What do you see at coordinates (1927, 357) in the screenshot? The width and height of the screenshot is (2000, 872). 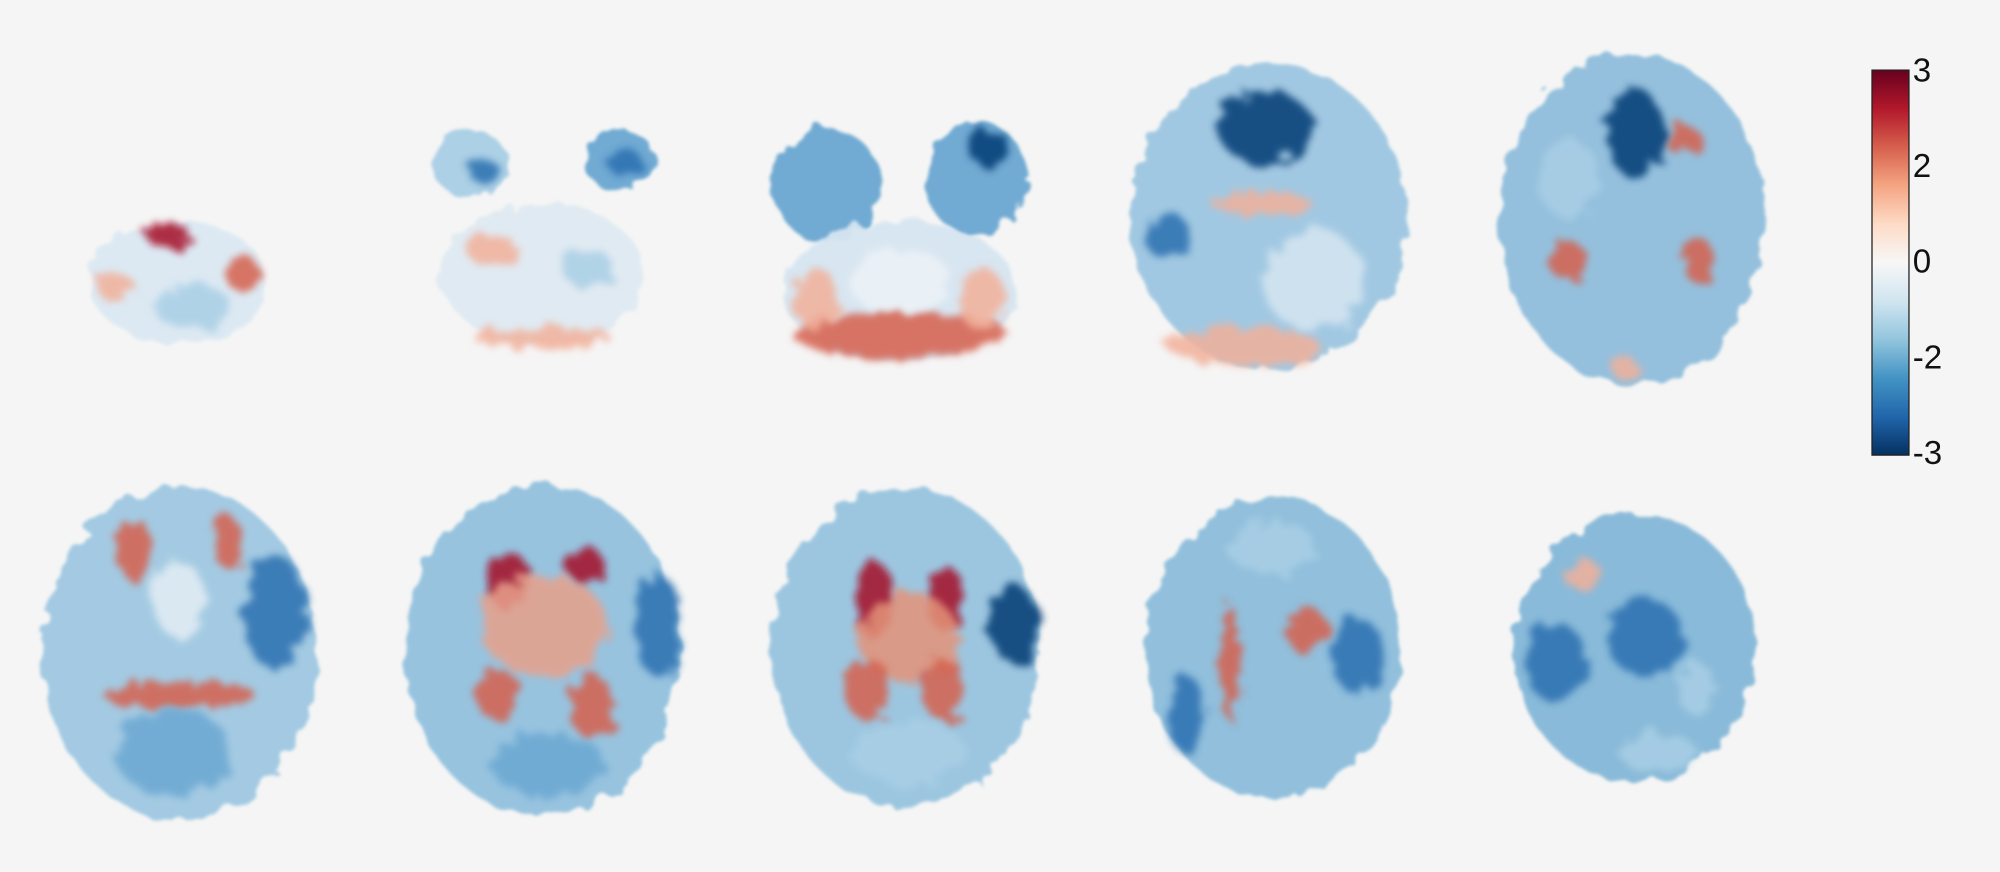 I see `colorbar-label: -2` at bounding box center [1927, 357].